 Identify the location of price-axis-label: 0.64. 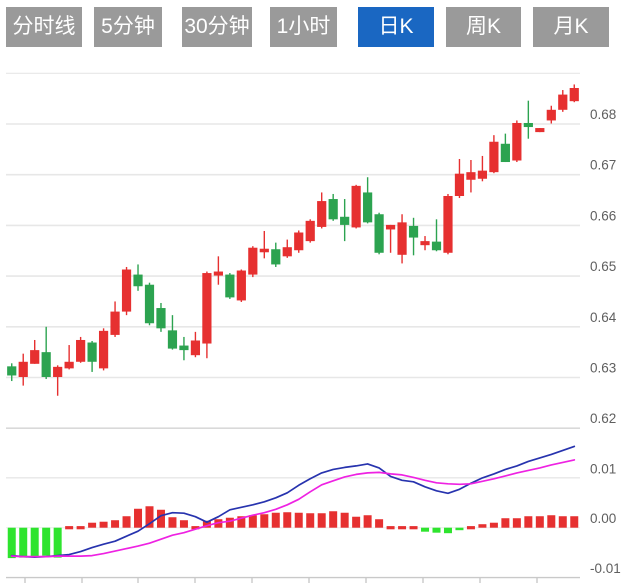
(603, 317).